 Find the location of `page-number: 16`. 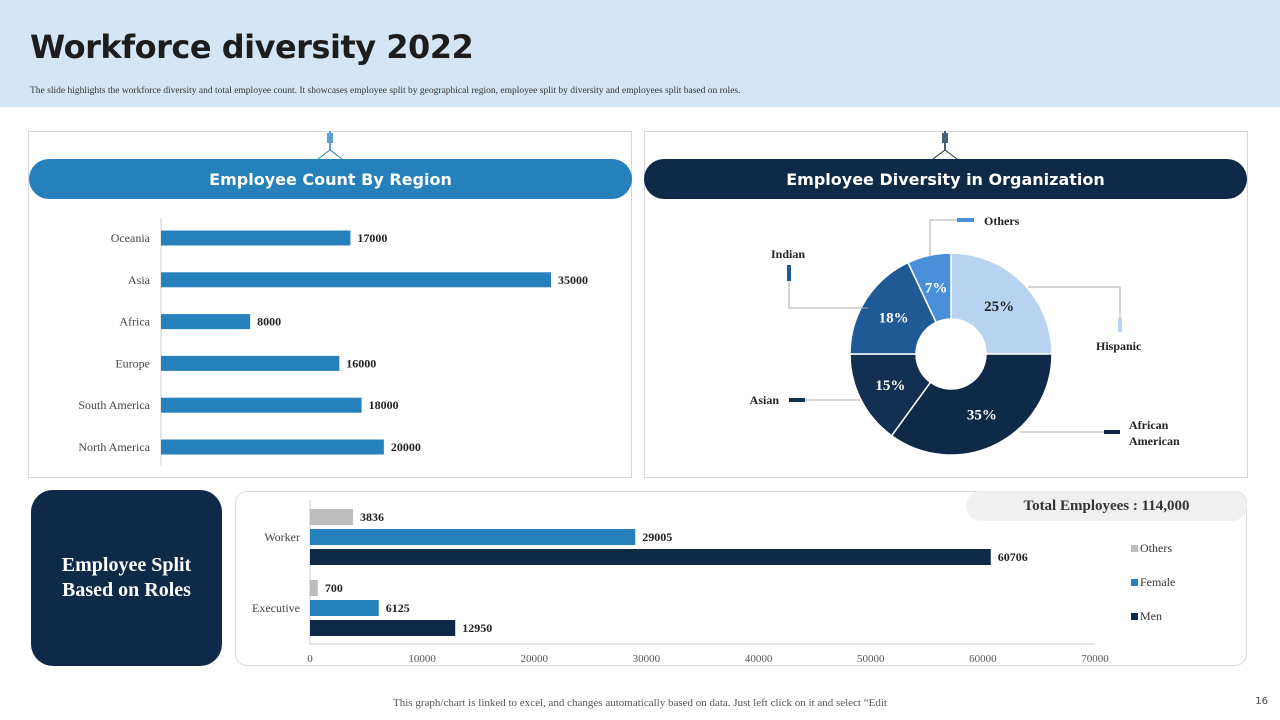

page-number: 16 is located at coordinates (1261, 701).